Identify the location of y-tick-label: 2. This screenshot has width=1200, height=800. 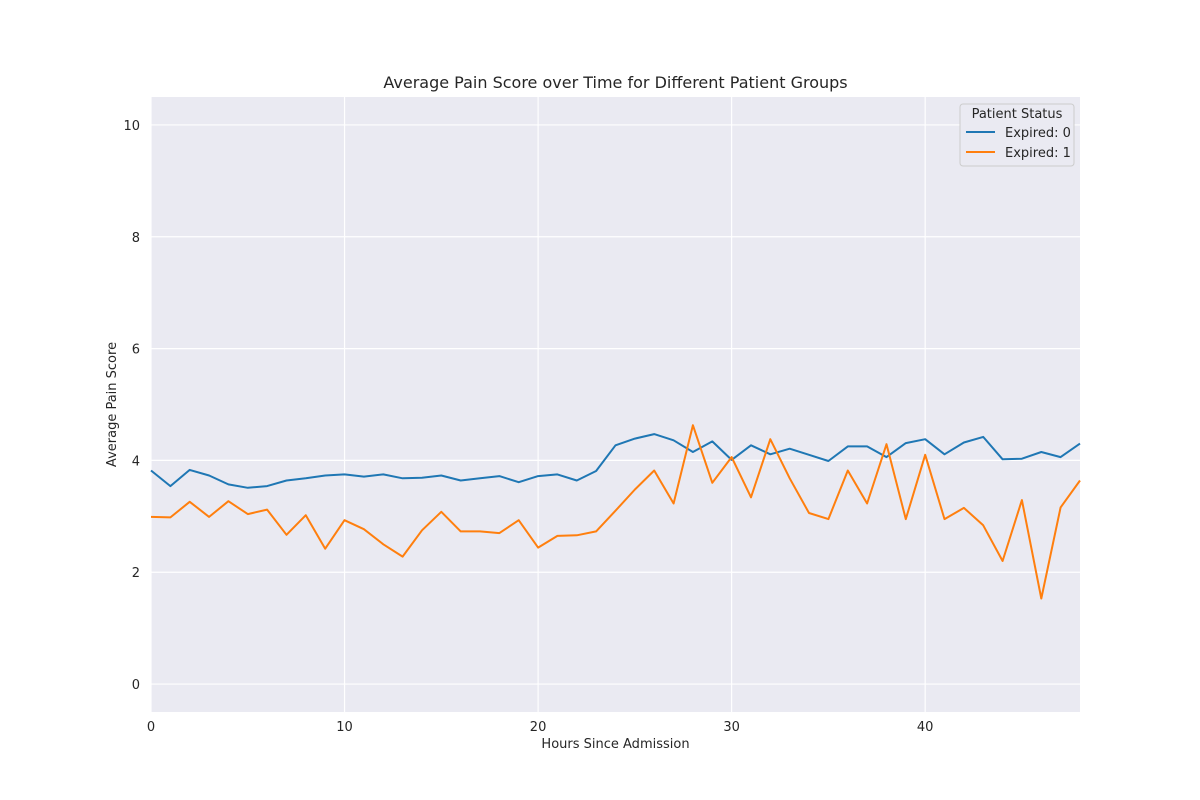
(136, 573).